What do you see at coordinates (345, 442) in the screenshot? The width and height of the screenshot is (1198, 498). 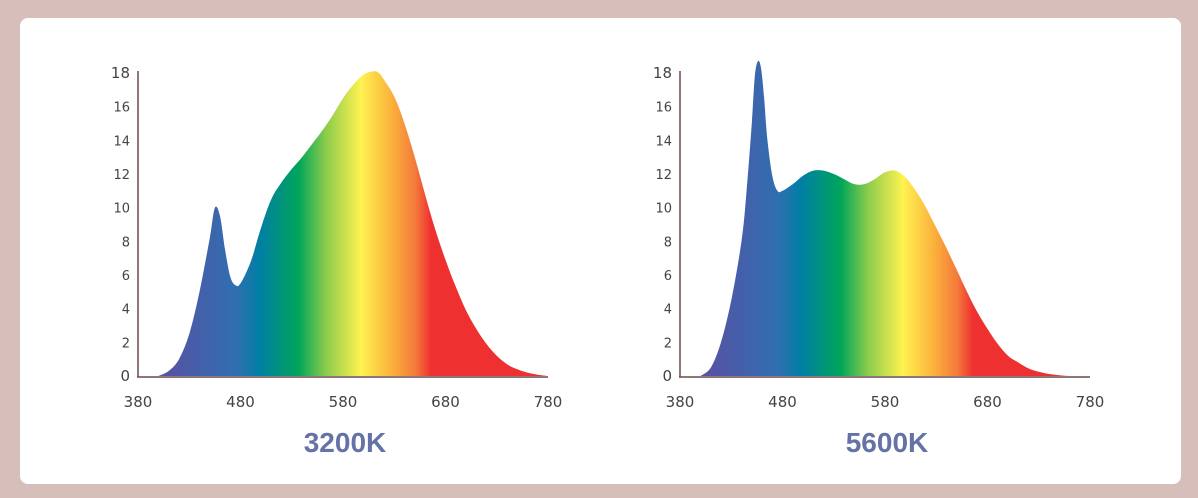 I see `chart-title: 3200K` at bounding box center [345, 442].